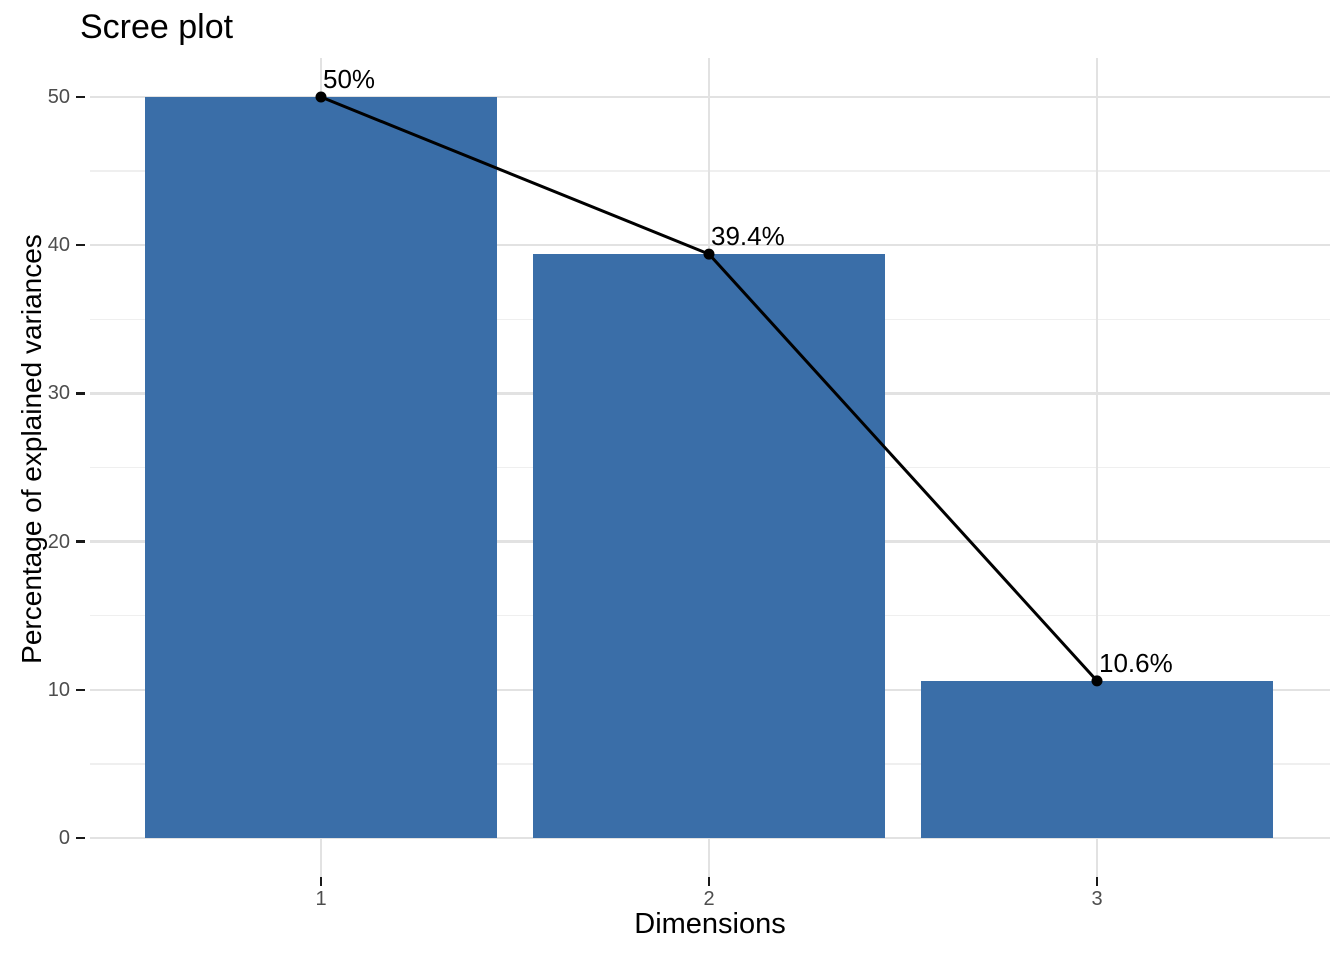 The width and height of the screenshot is (1344, 960). Describe the element at coordinates (58, 245) in the screenshot. I see `y-tick-label: 40` at that location.